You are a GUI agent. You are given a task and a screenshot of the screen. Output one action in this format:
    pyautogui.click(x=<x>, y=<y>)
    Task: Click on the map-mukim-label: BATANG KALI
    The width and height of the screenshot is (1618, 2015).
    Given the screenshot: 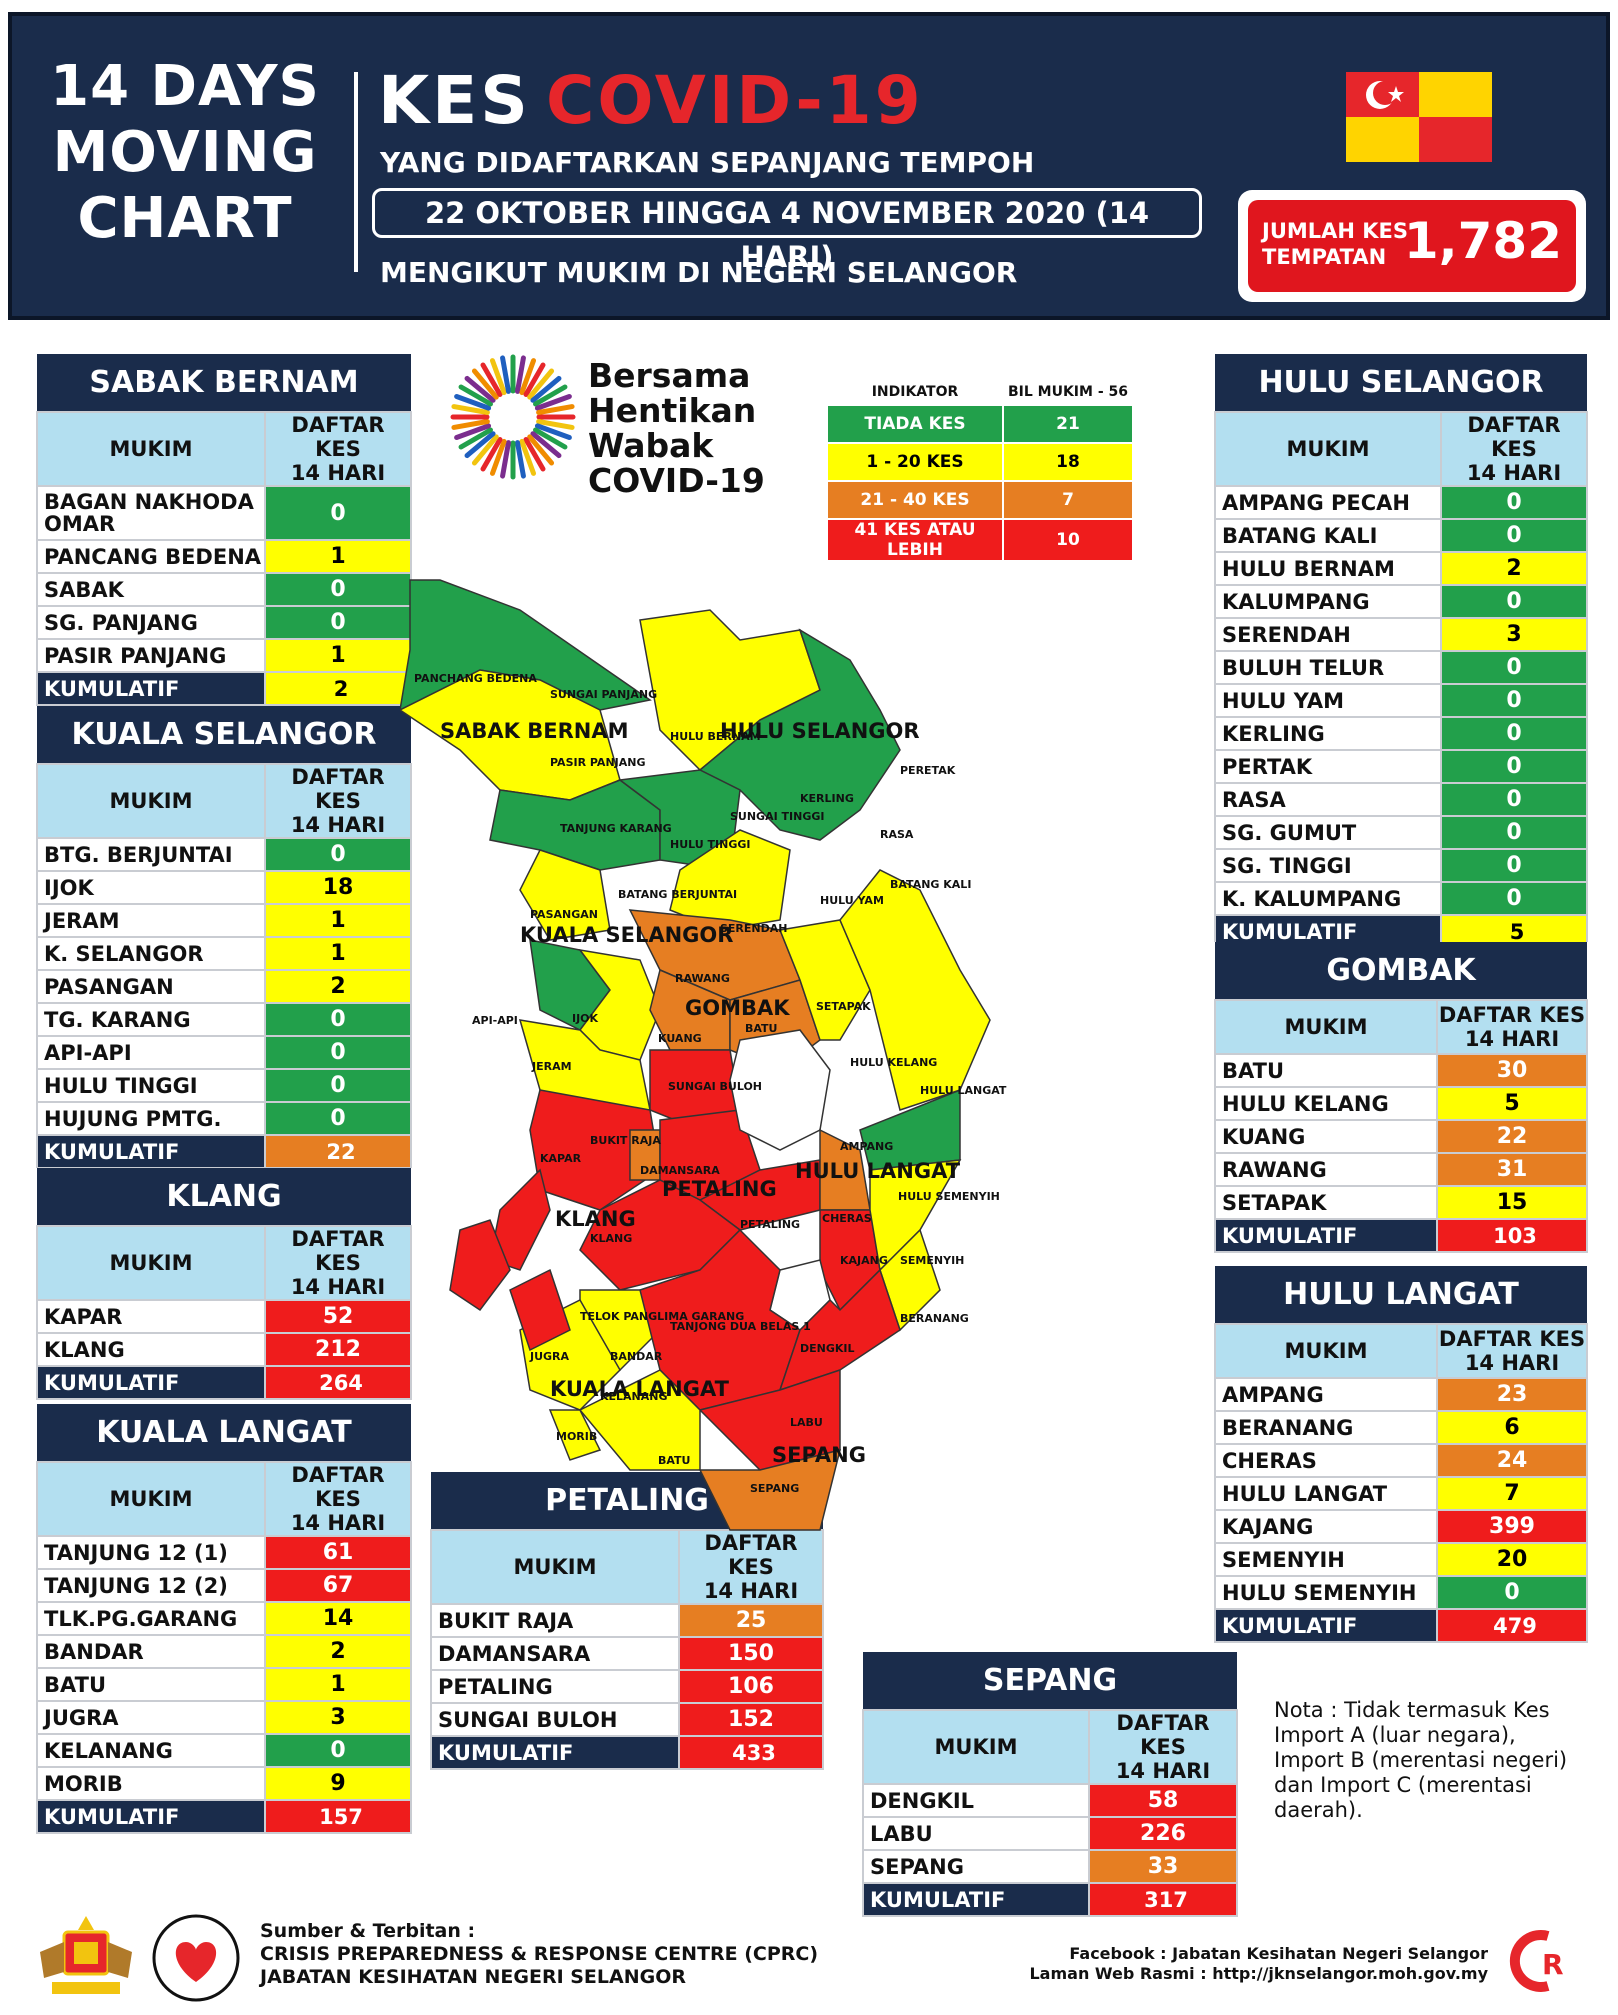 What is the action you would take?
    pyautogui.click(x=930, y=884)
    